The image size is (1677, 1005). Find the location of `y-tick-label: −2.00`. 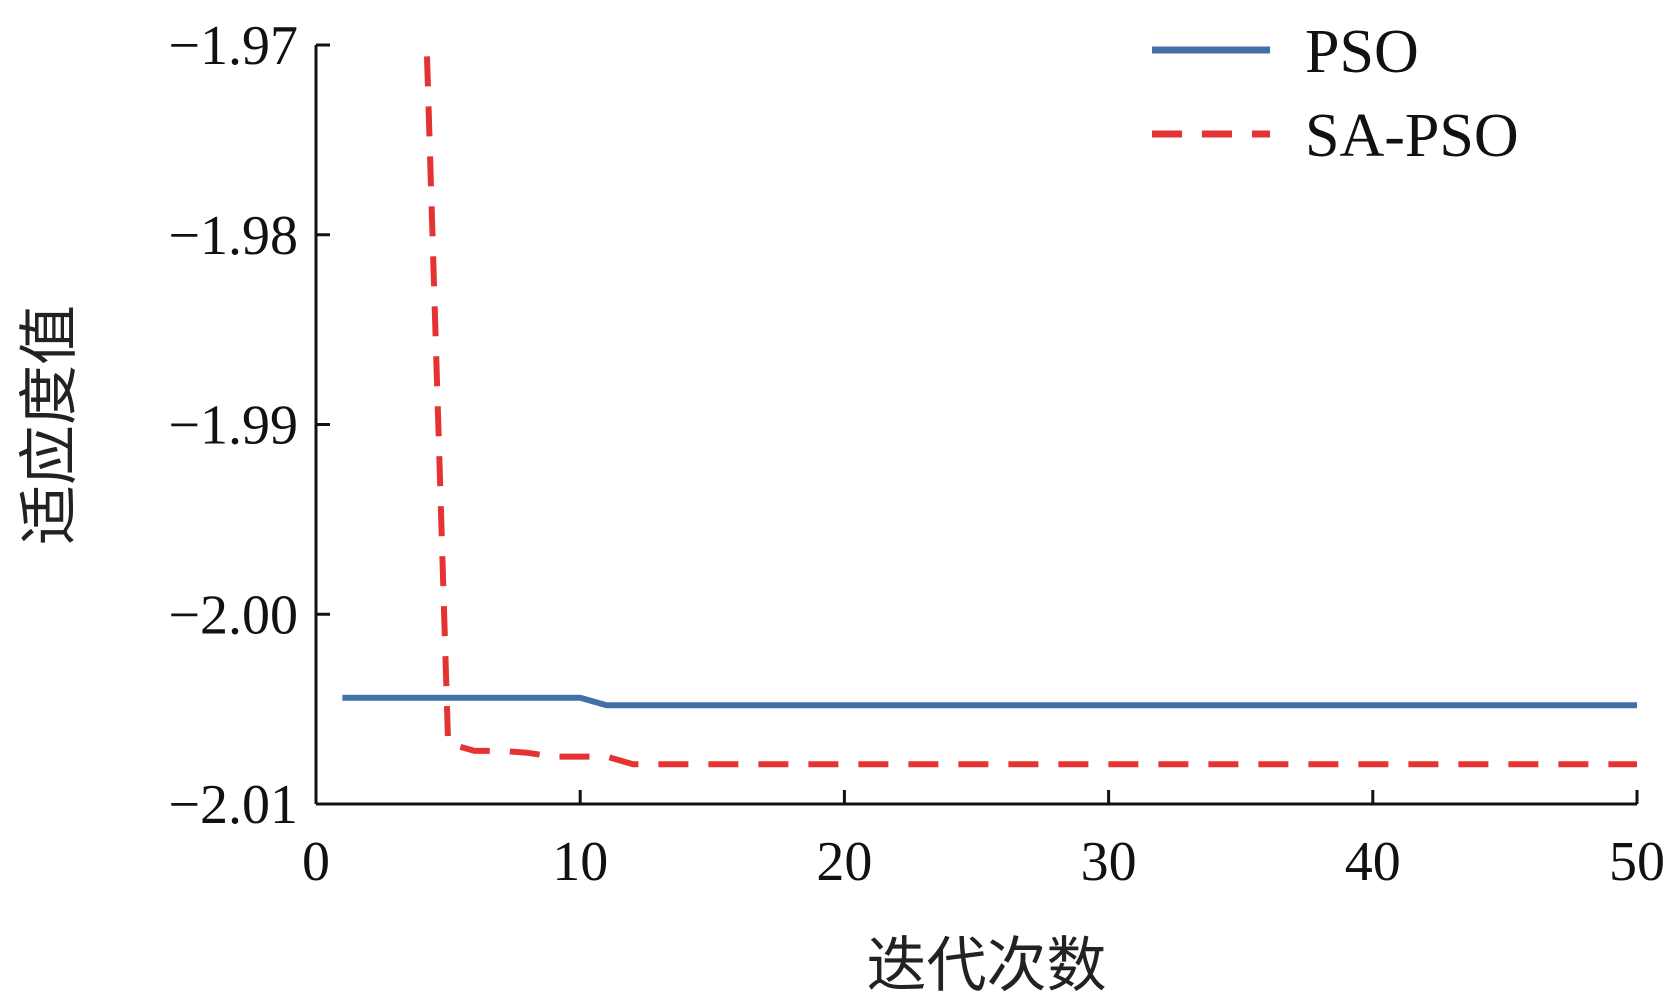

y-tick-label: −2.00 is located at coordinates (233, 615).